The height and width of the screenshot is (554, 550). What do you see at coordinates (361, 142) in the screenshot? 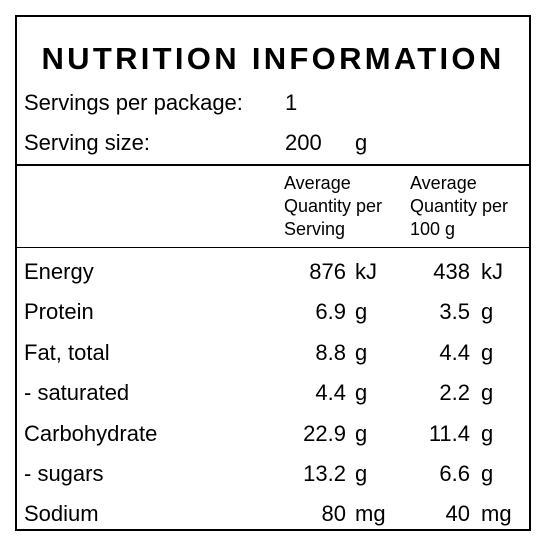
I see `serving-size-unit: g` at bounding box center [361, 142].